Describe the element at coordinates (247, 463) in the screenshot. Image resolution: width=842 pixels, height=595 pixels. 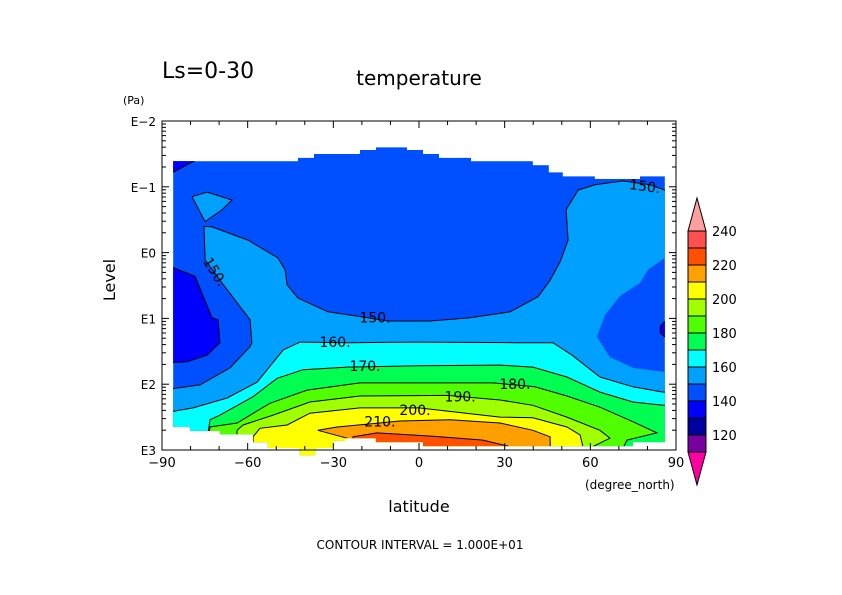
I see `x-tick-label: −60` at that location.